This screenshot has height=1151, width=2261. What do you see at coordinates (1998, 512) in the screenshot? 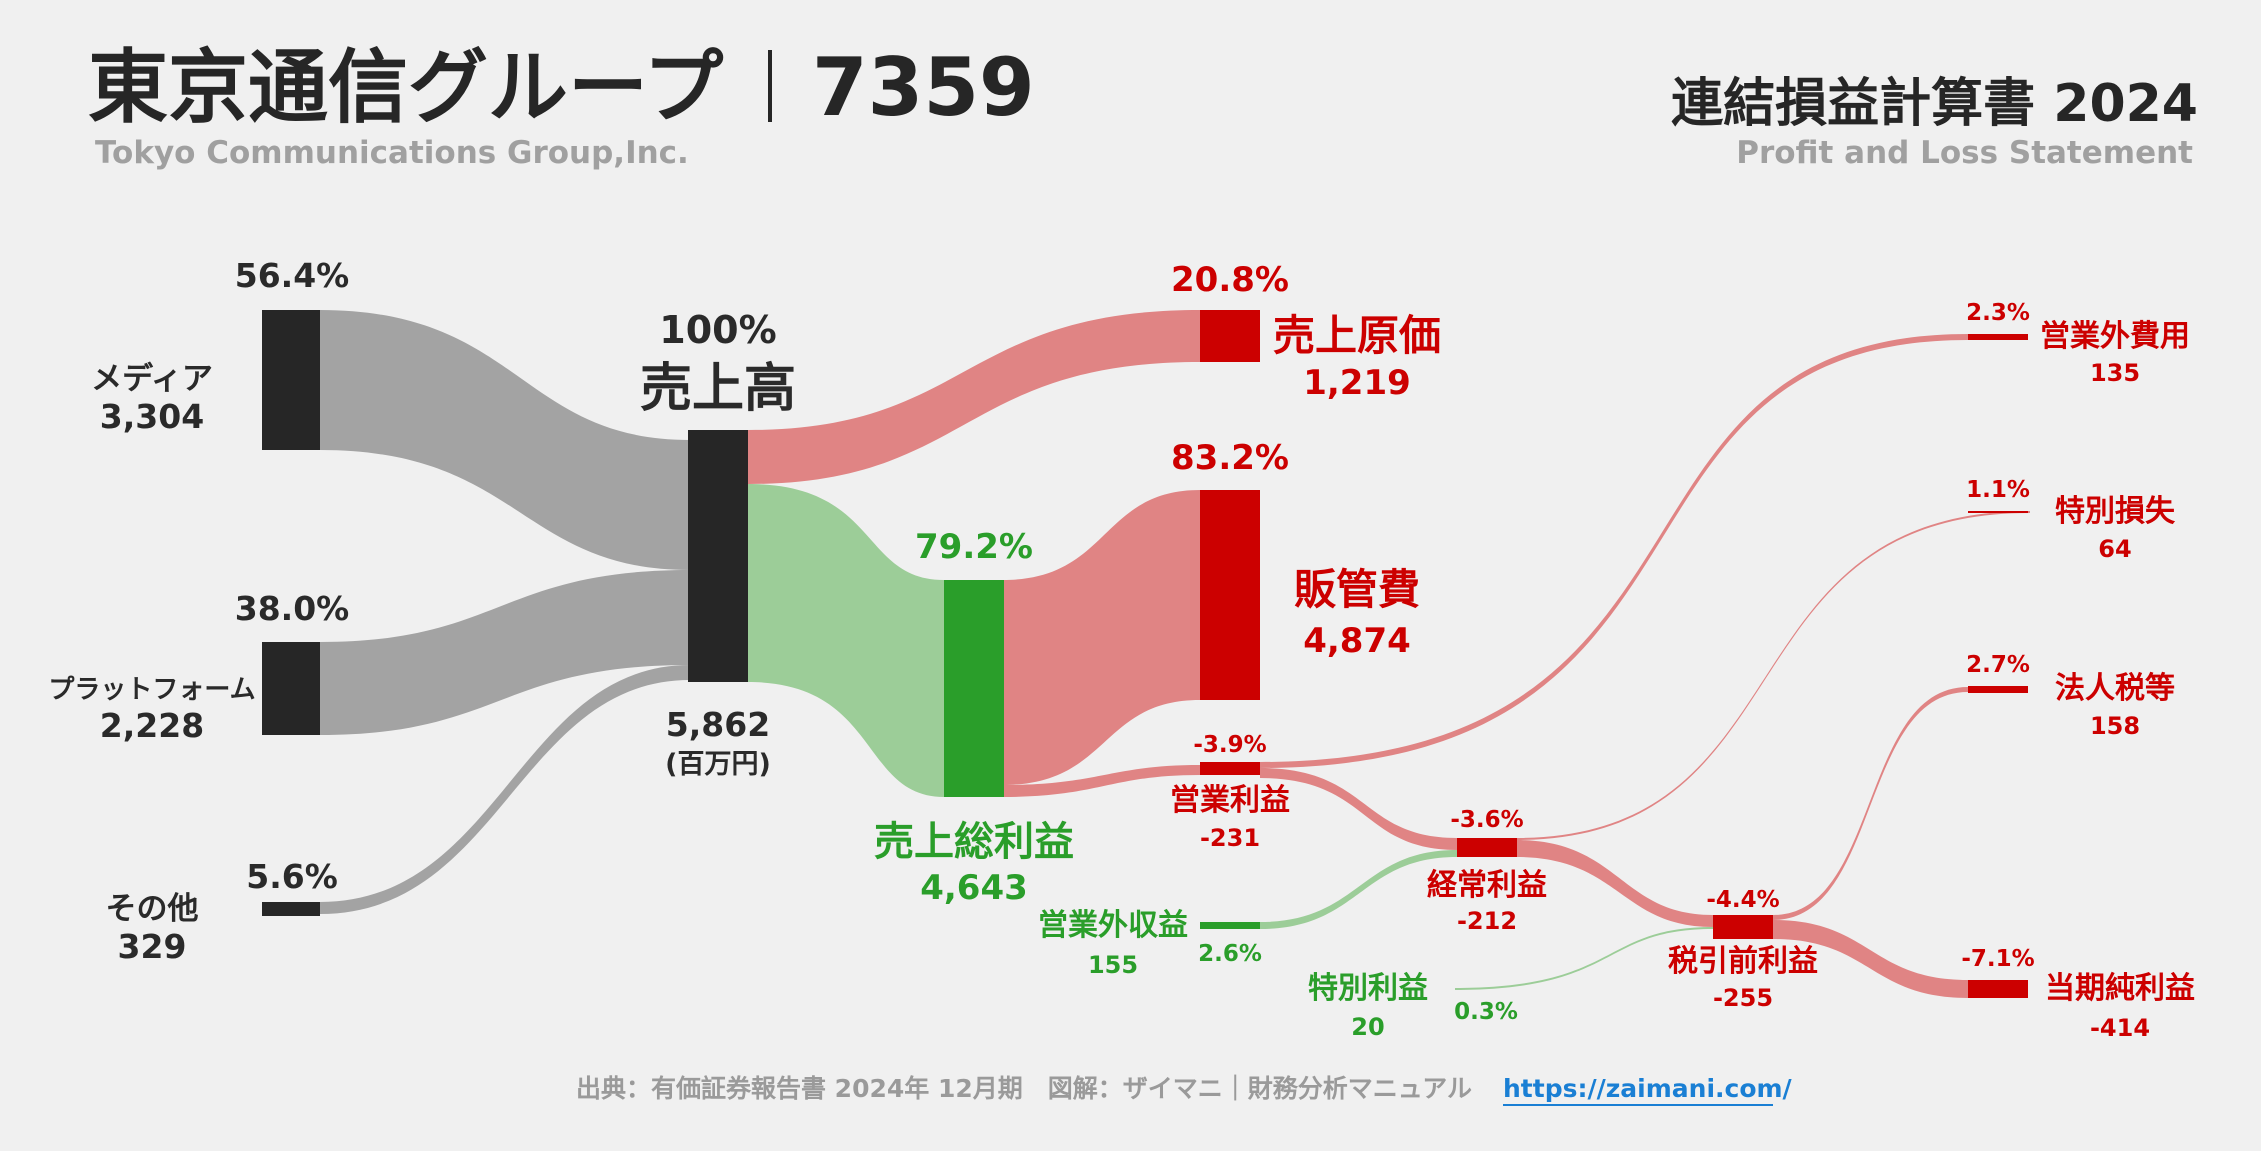
I see `node-extloss` at bounding box center [1998, 512].